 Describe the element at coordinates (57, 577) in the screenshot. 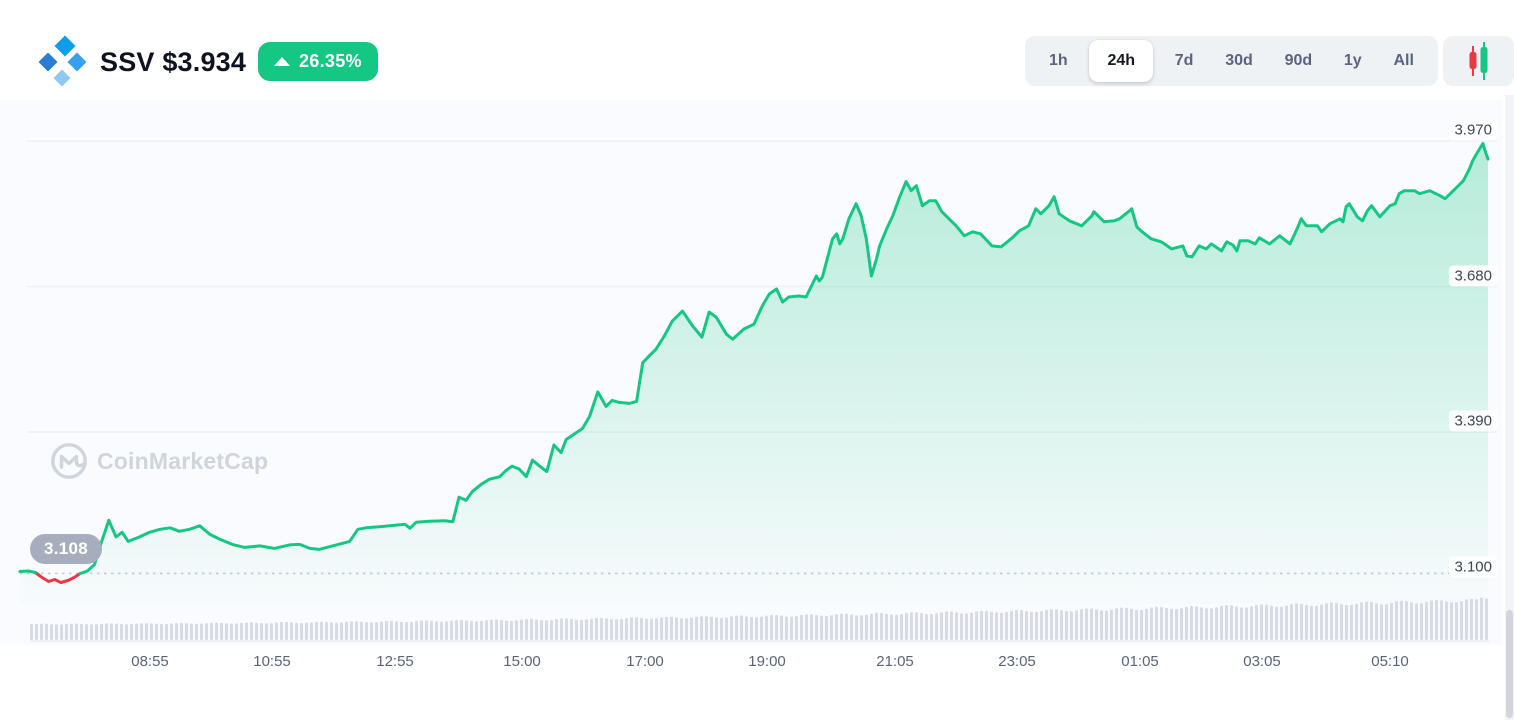

I see `price-line-below-open` at that location.